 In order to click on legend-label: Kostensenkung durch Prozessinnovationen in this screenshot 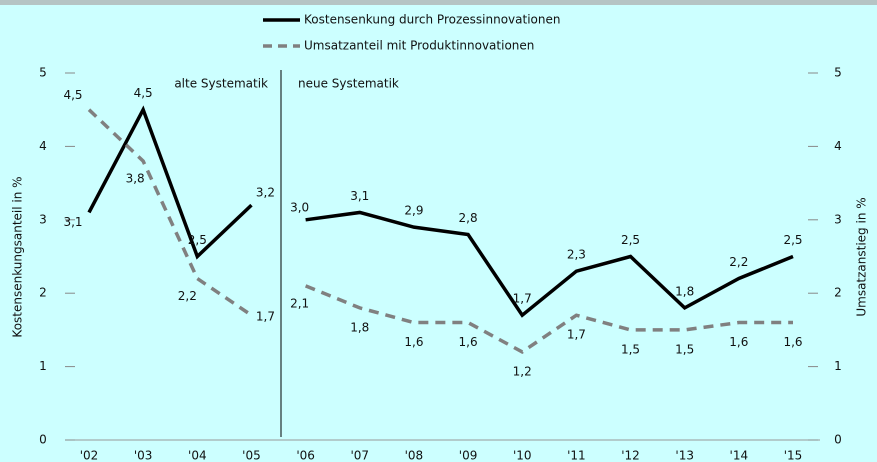, I will do `click(432, 20)`.